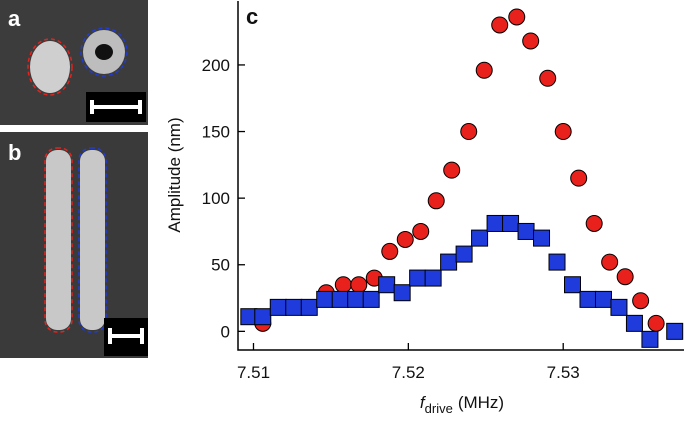  I want to click on x-tick-label: 7.53, so click(563, 372).